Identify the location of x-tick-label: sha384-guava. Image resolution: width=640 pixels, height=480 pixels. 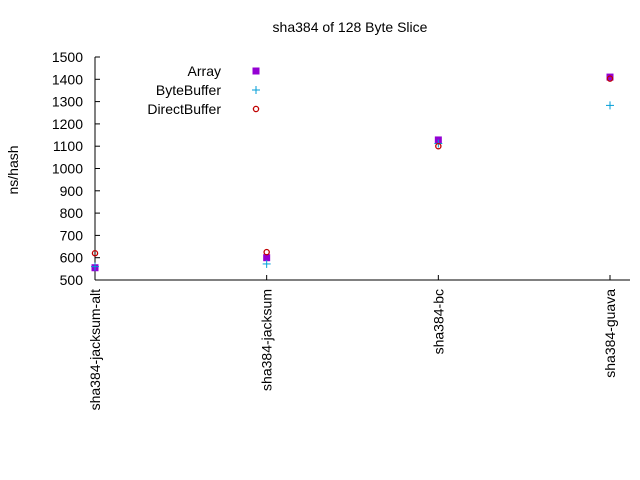
(610, 333).